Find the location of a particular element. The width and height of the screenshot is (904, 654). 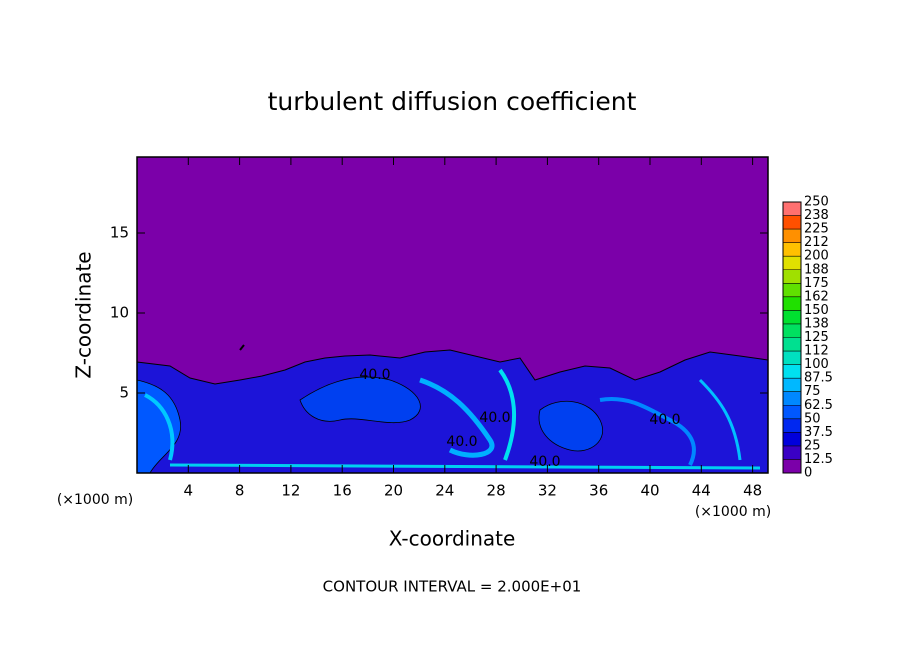

y-tick-label: 5 is located at coordinates (124, 393).